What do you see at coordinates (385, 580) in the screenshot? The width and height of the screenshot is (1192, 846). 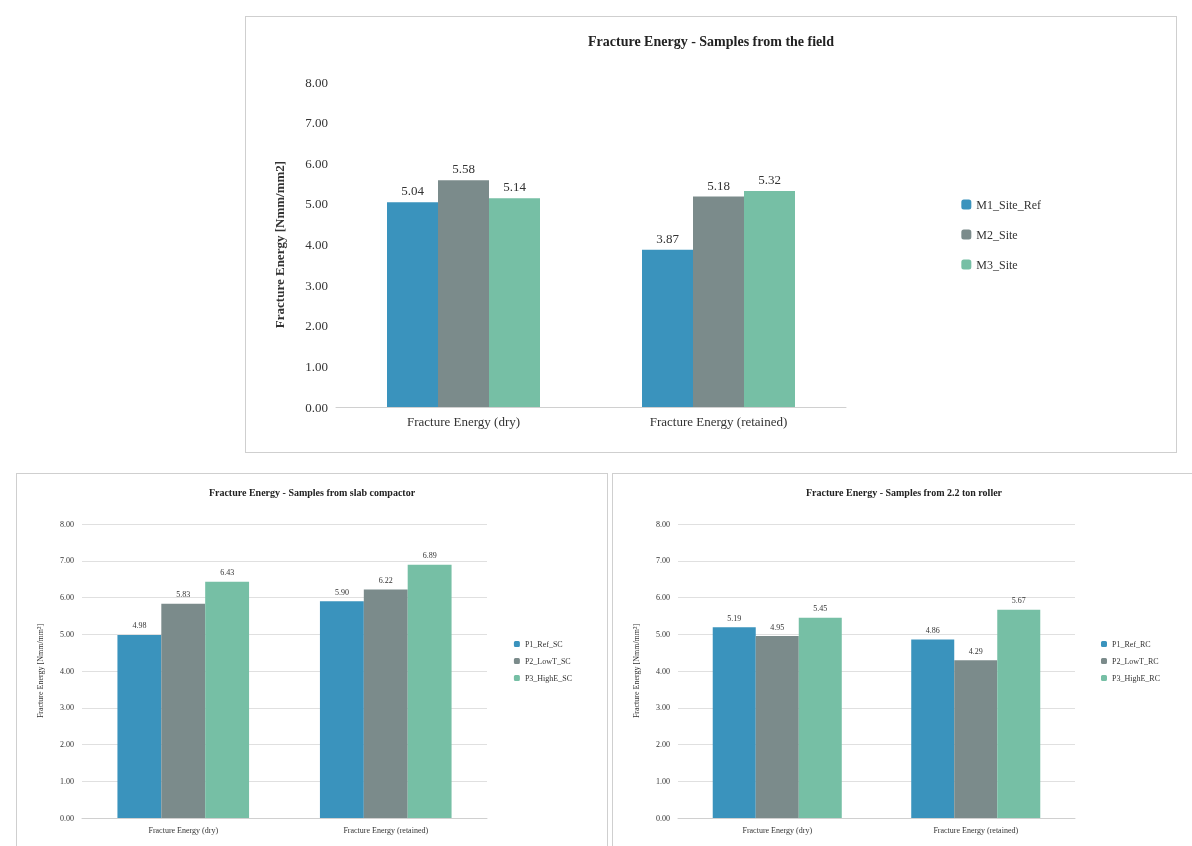 I see `data-label: 6.22` at bounding box center [385, 580].